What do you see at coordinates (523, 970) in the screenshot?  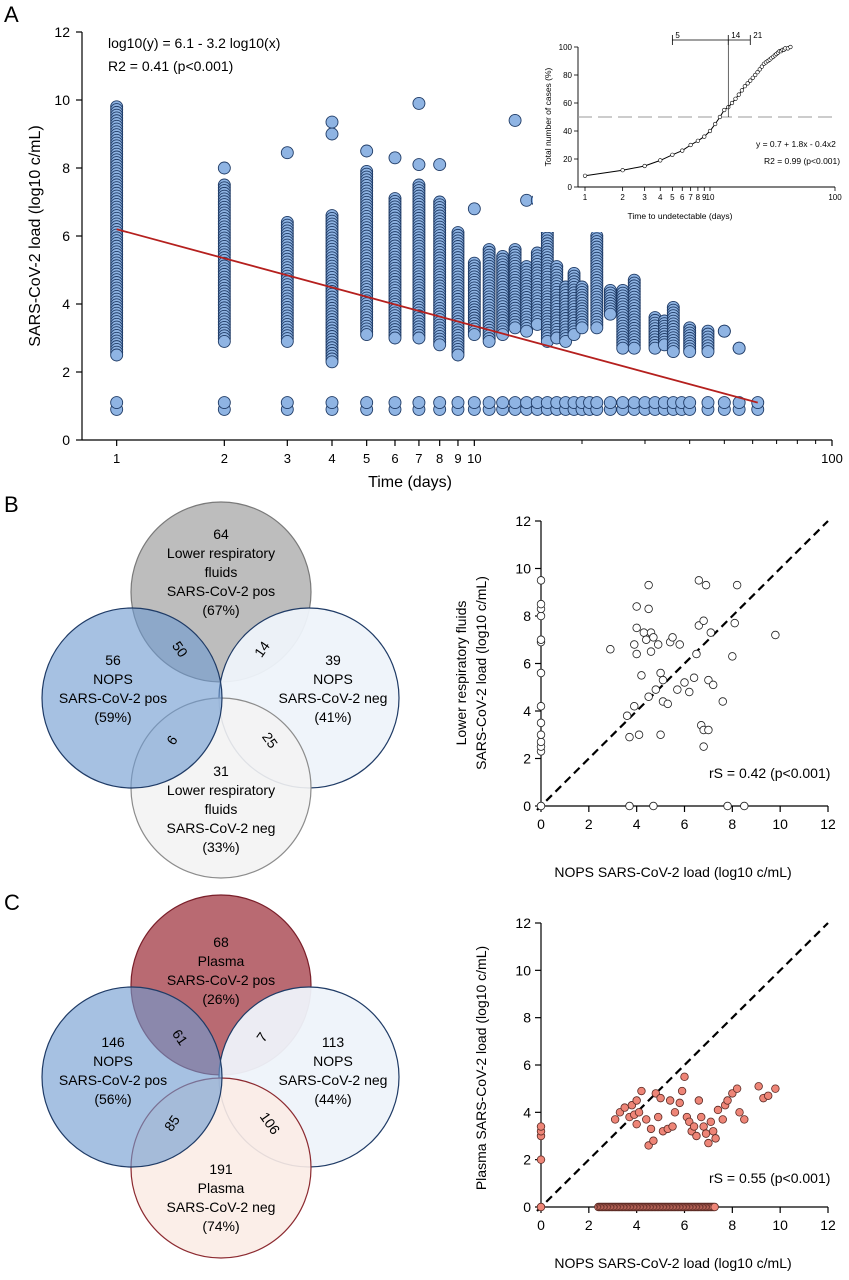 I see `c-y-tick-label: 10` at bounding box center [523, 970].